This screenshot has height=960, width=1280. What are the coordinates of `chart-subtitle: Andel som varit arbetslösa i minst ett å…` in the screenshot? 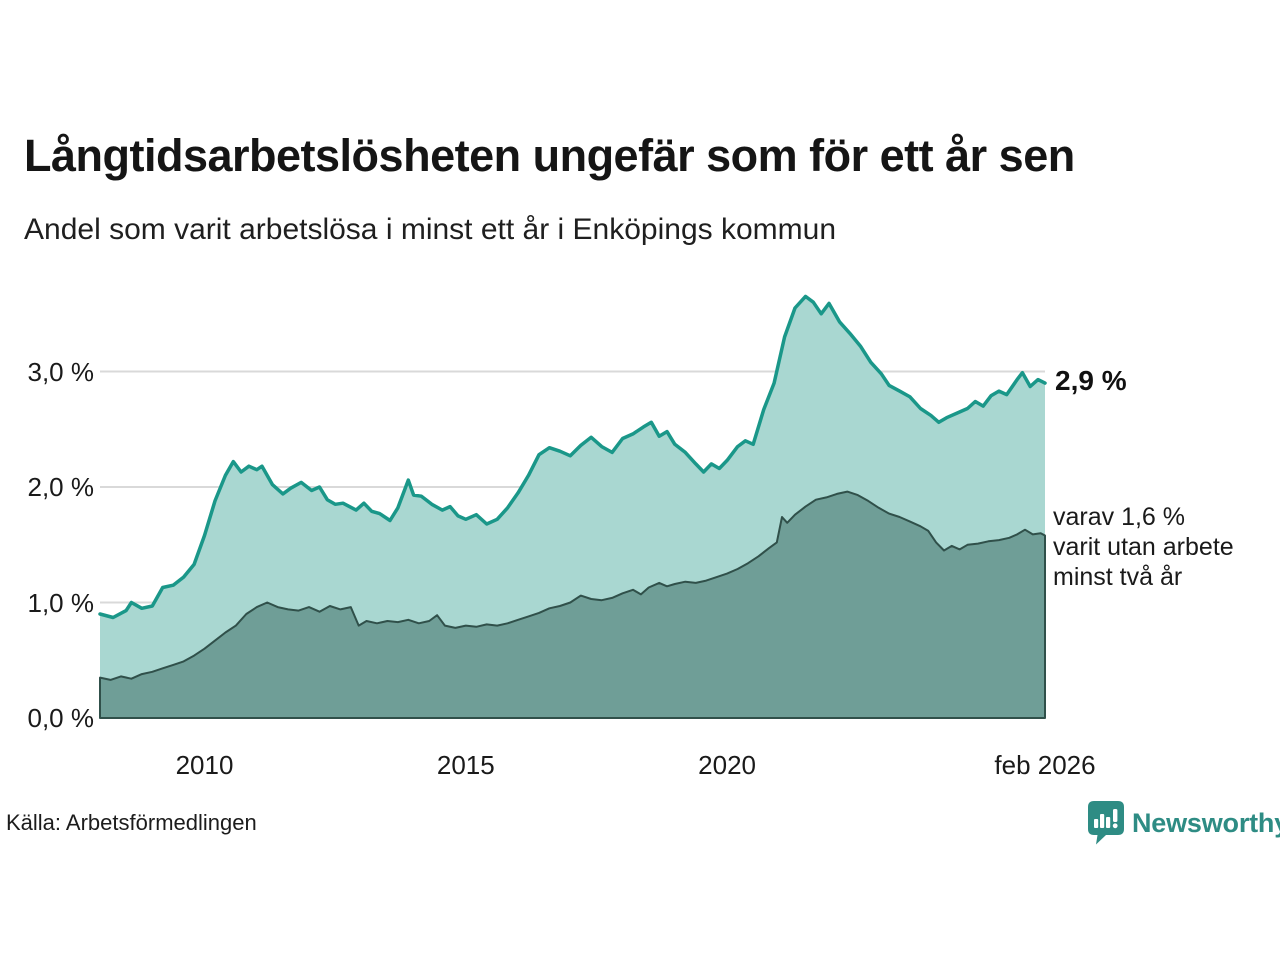 It's located at (430, 229).